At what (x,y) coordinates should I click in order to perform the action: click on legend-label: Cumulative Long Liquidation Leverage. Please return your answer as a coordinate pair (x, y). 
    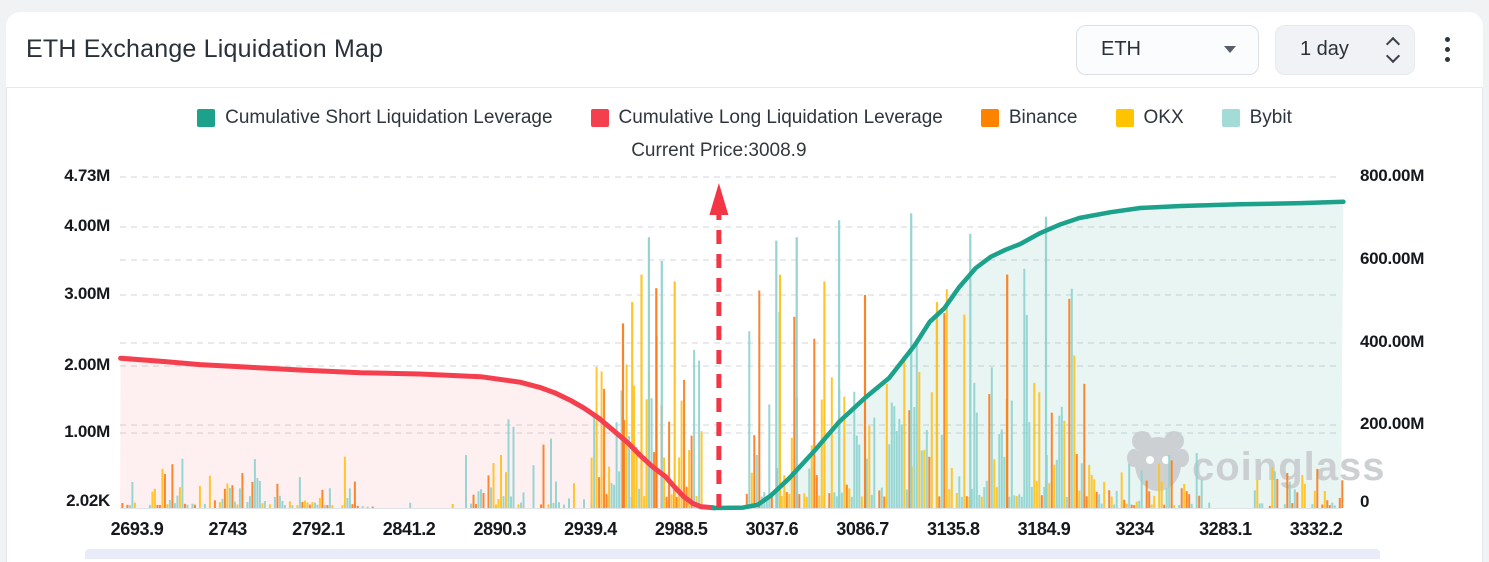
    Looking at the image, I should click on (780, 117).